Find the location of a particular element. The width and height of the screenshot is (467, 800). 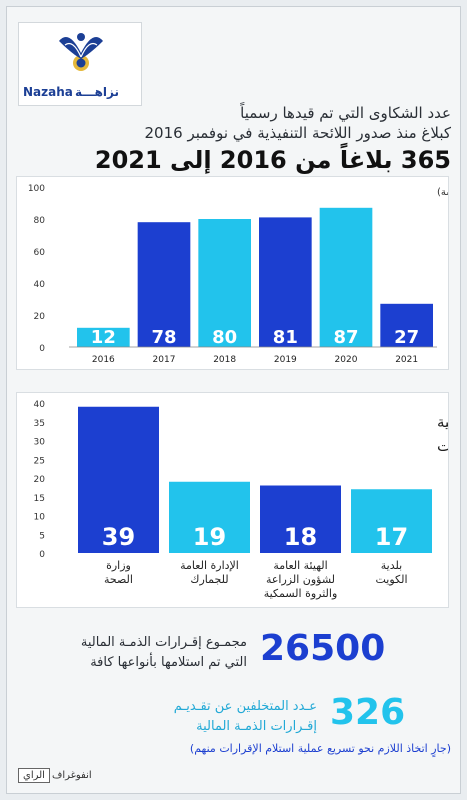

header-line-1: عدد الشكاوى التي تم قيدها رسمياً is located at coordinates (345, 113).